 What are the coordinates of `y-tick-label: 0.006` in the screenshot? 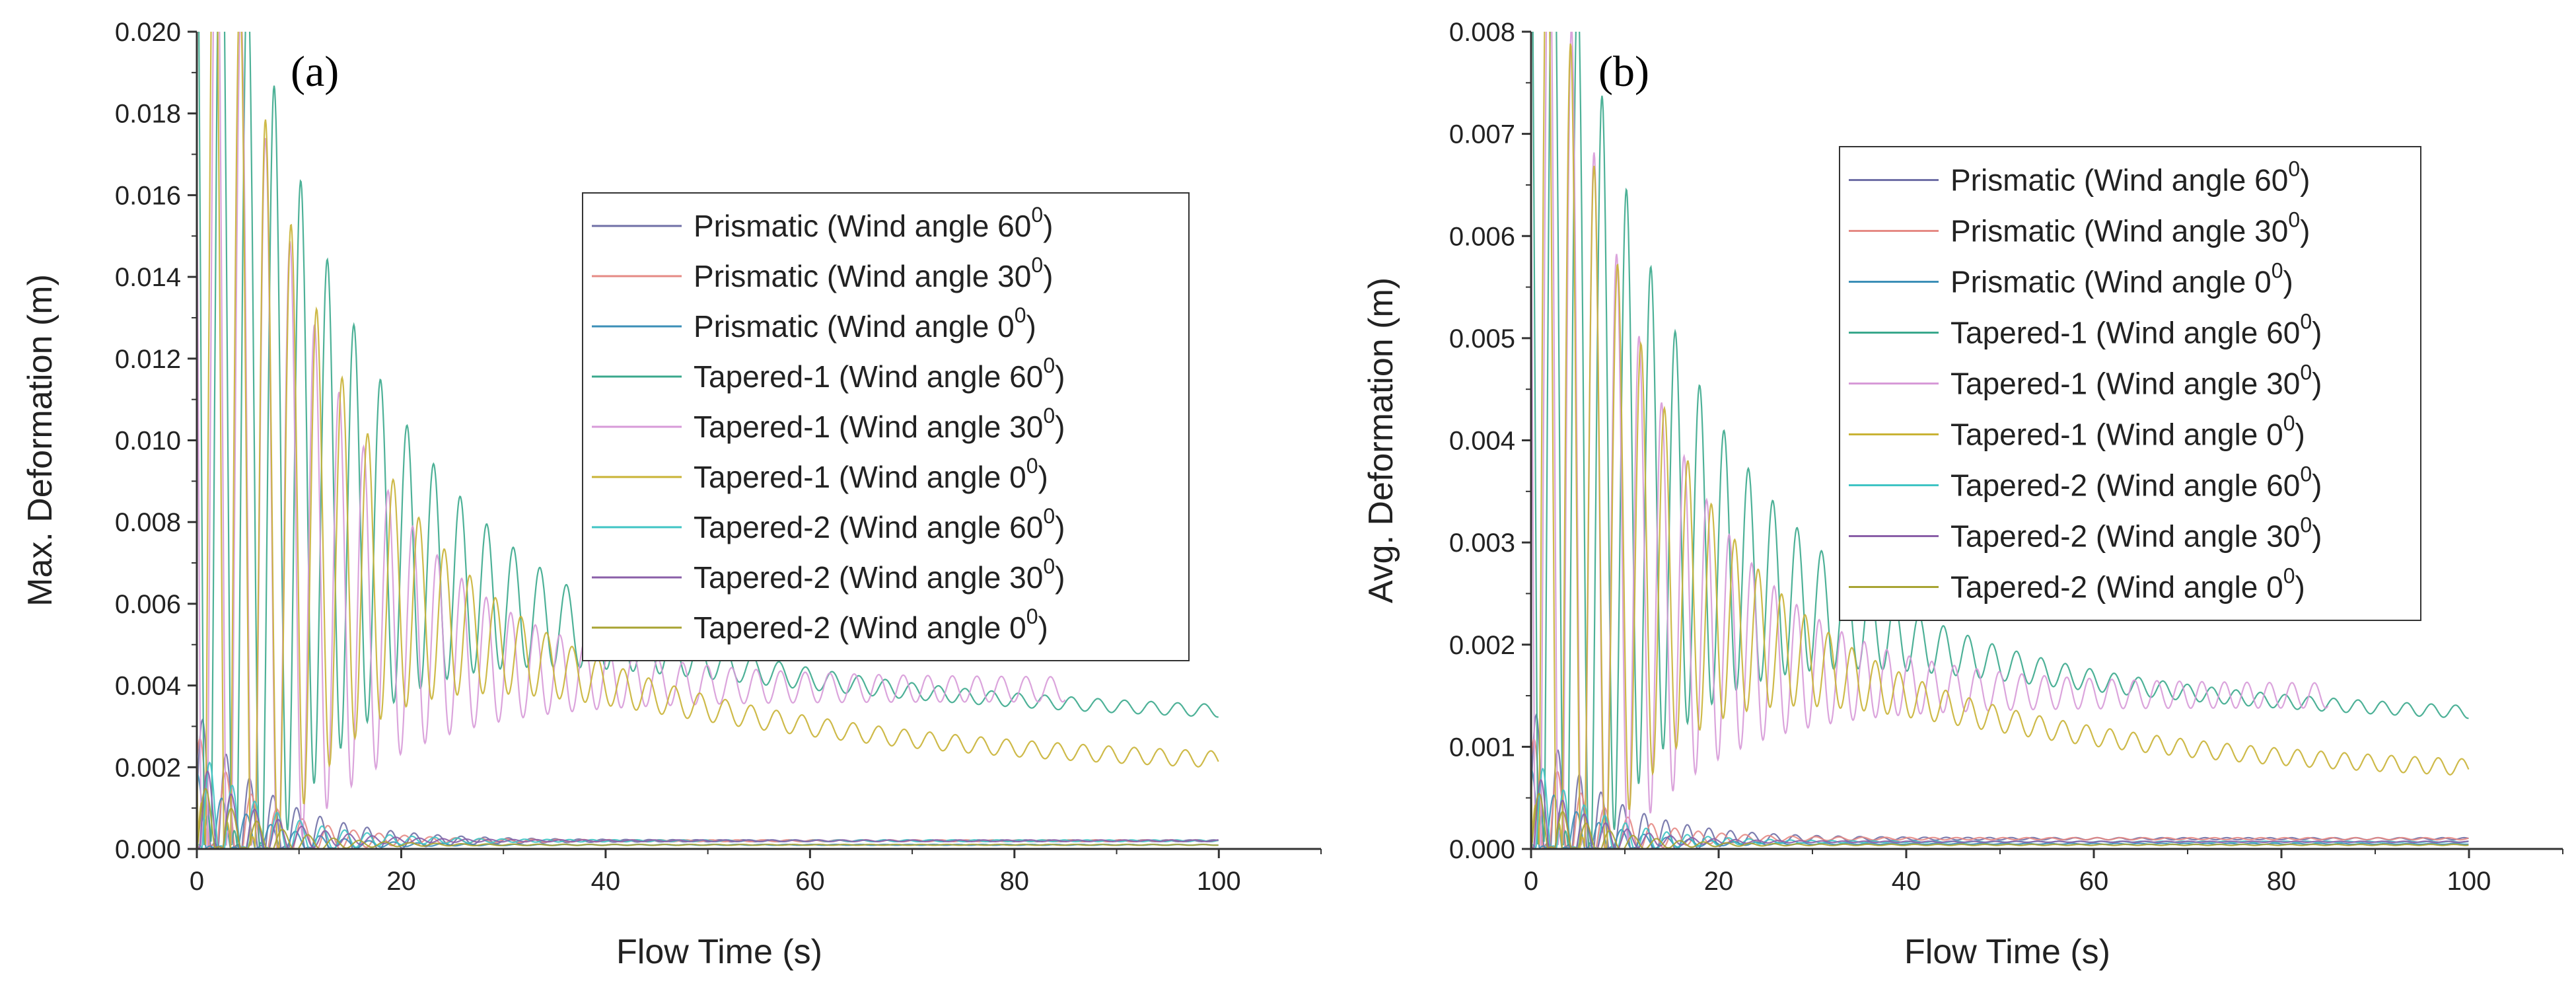 It's located at (148, 604).